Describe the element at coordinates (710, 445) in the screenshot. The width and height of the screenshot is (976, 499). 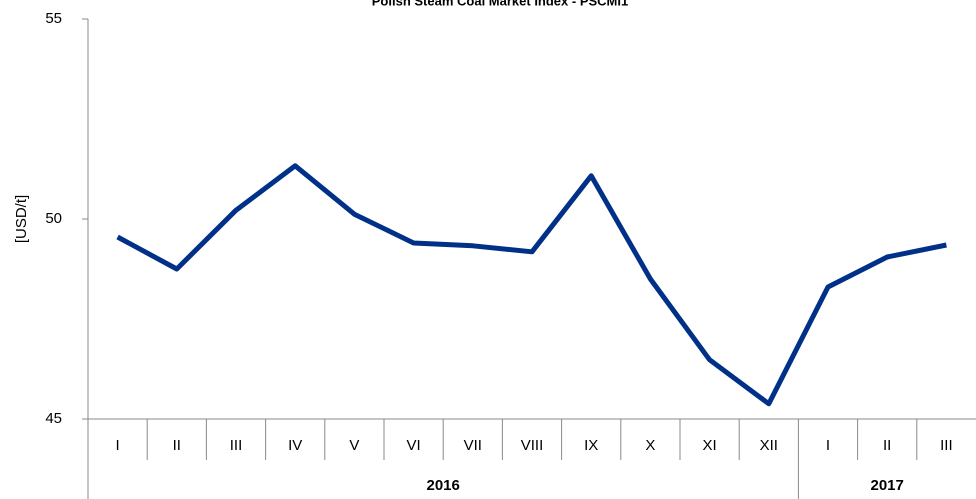
I see `x-tick-label: XI` at that location.